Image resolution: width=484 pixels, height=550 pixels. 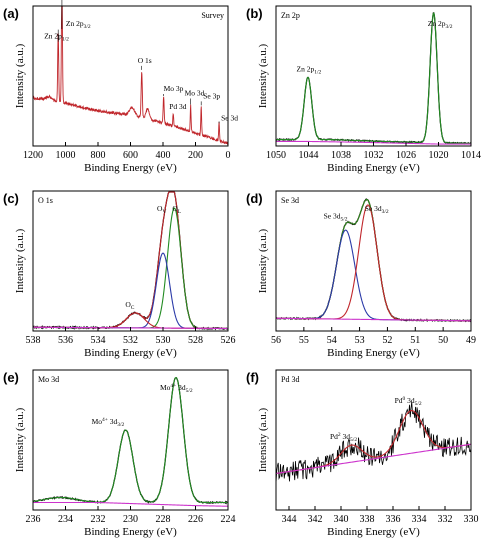 What do you see at coordinates (332, 340) in the screenshot?
I see `x-tick-label: 54` at bounding box center [332, 340].